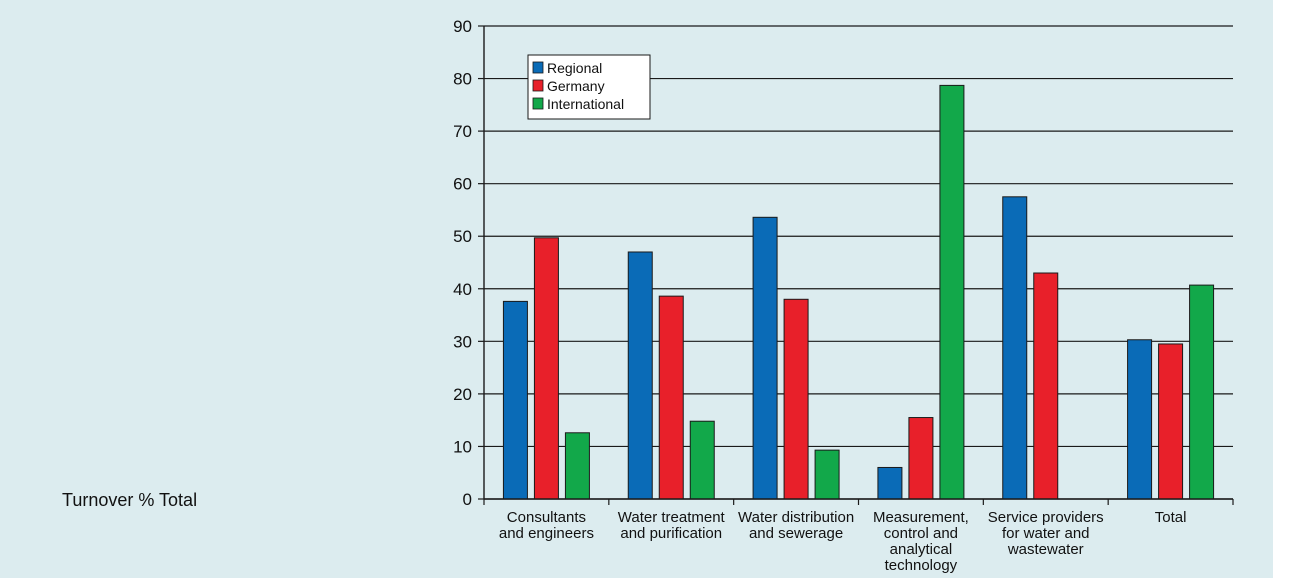 This screenshot has width=1291, height=578. Describe the element at coordinates (672, 525) in the screenshot. I see `category-label-1: Water treatment and purification` at that location.